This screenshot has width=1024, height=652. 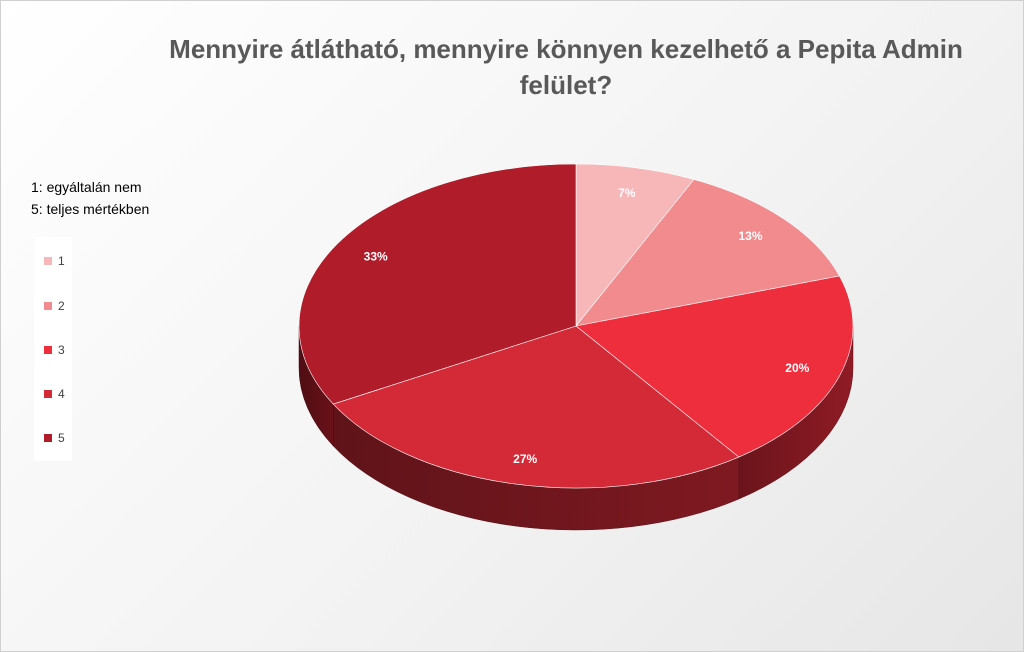 What do you see at coordinates (61, 394) in the screenshot?
I see `legend-label: 4` at bounding box center [61, 394].